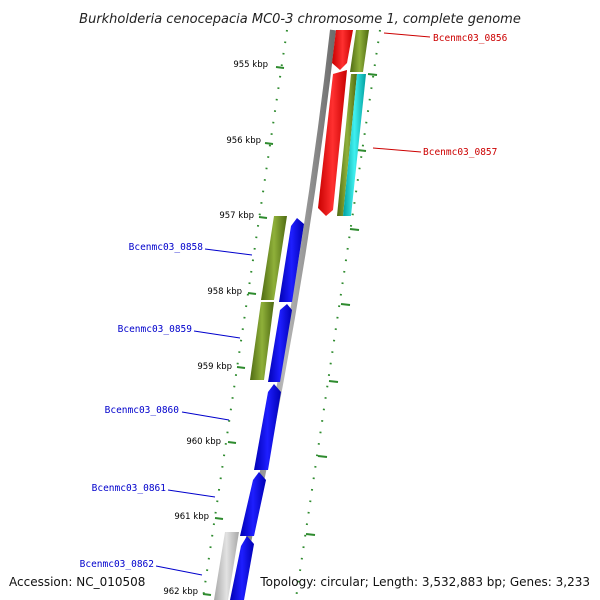  What do you see at coordinates (243, 141) in the screenshot?
I see `kbp-label: 956 kbp` at bounding box center [243, 141].